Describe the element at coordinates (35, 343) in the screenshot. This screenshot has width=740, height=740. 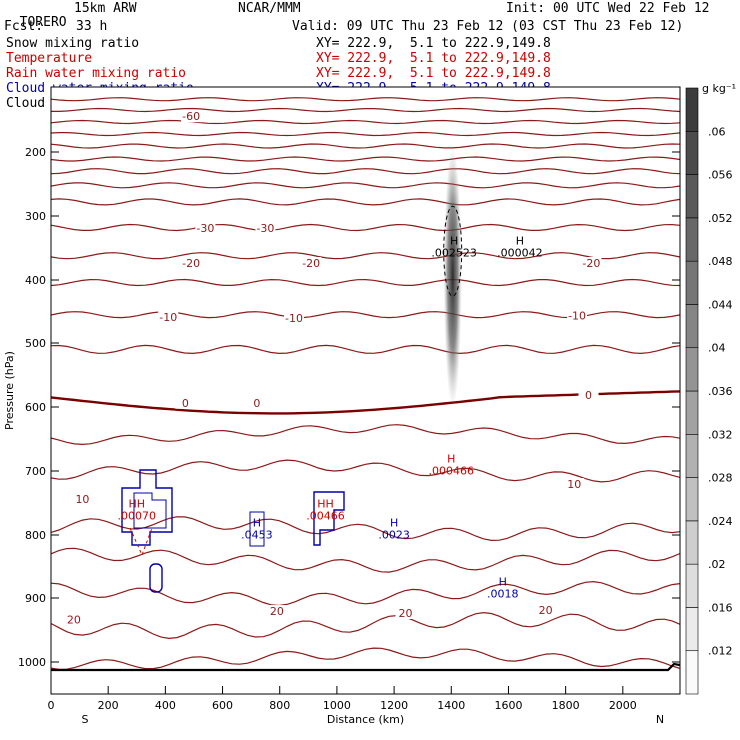
I see `y-tick-label: 500` at that location.